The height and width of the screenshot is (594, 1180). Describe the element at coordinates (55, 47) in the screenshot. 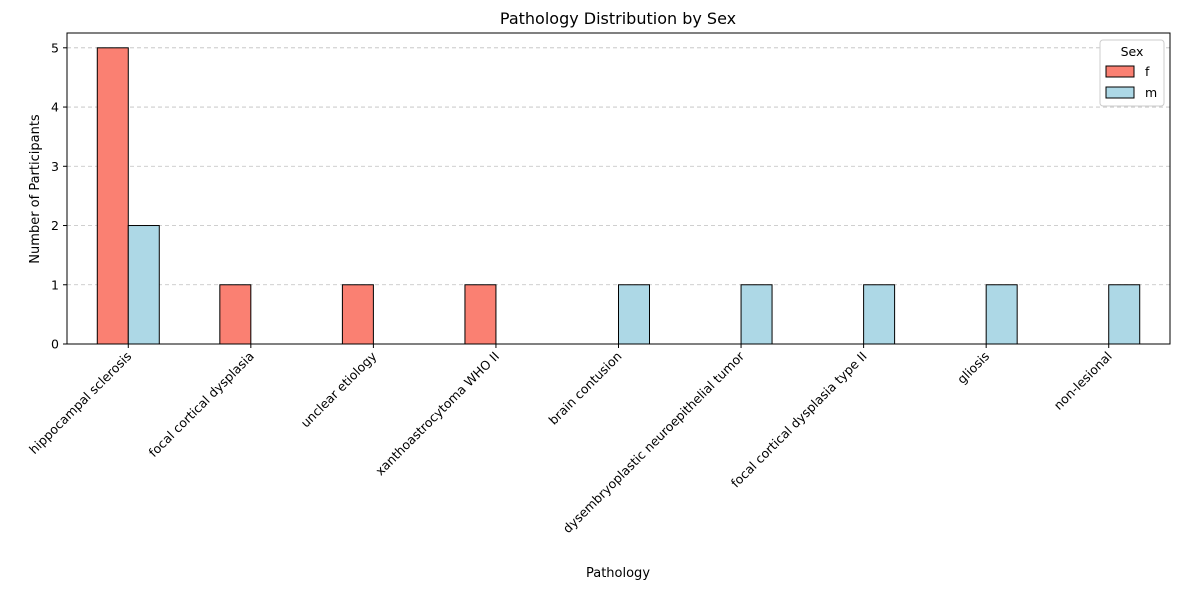

I see `y-tick-label: 5` at that location.